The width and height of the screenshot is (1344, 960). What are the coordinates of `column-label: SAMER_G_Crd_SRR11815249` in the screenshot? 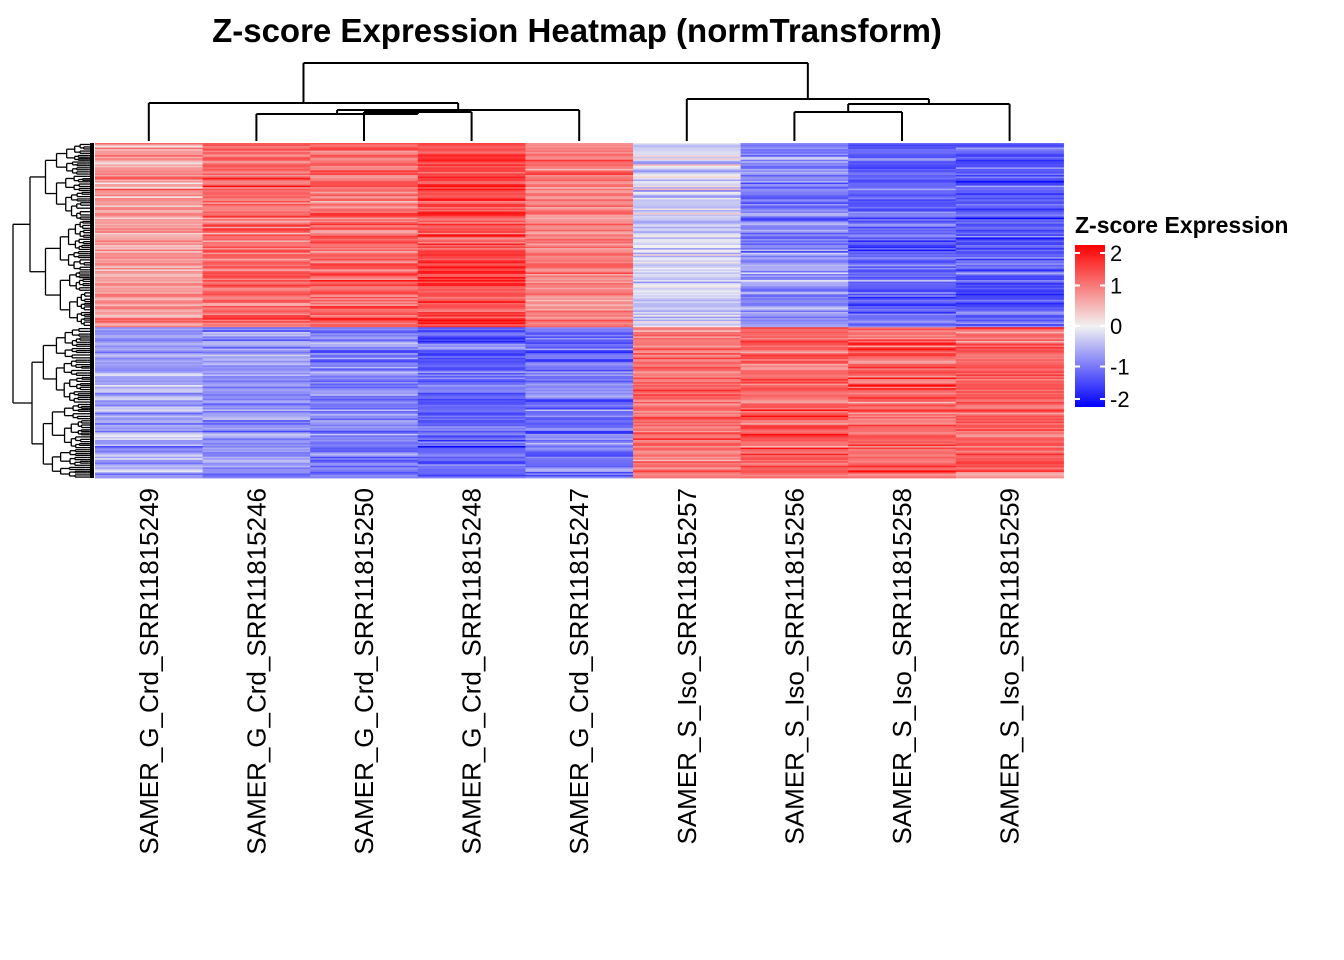 It's located at (149, 671).